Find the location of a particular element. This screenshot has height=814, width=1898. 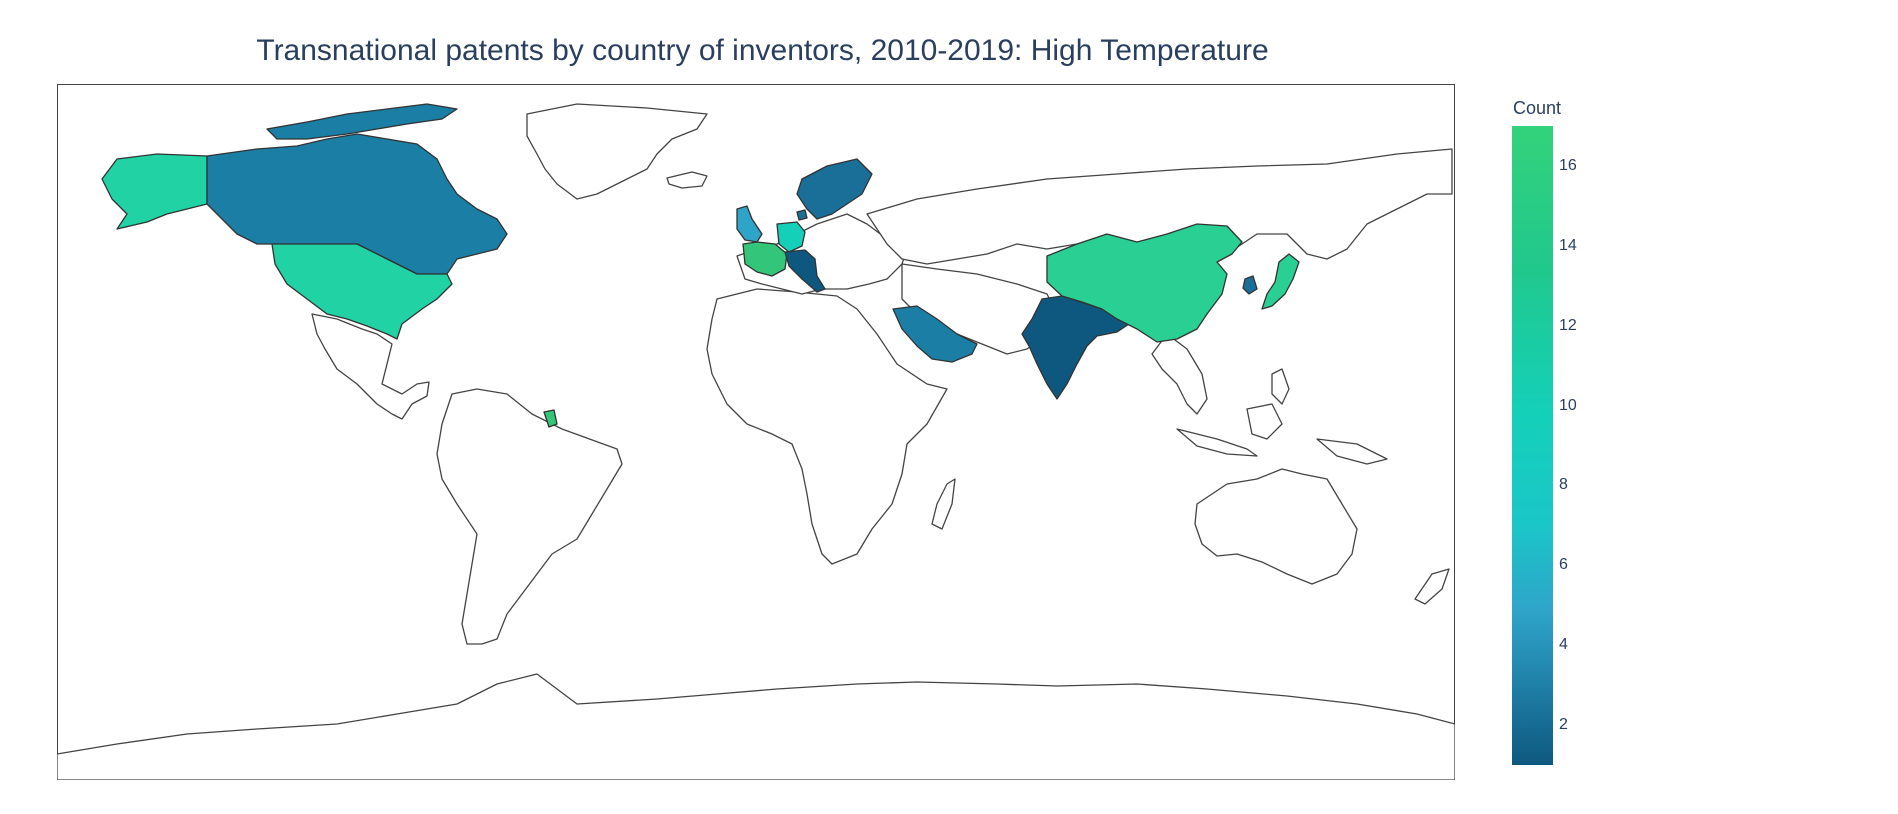

country-new-zealand is located at coordinates (1432, 586).